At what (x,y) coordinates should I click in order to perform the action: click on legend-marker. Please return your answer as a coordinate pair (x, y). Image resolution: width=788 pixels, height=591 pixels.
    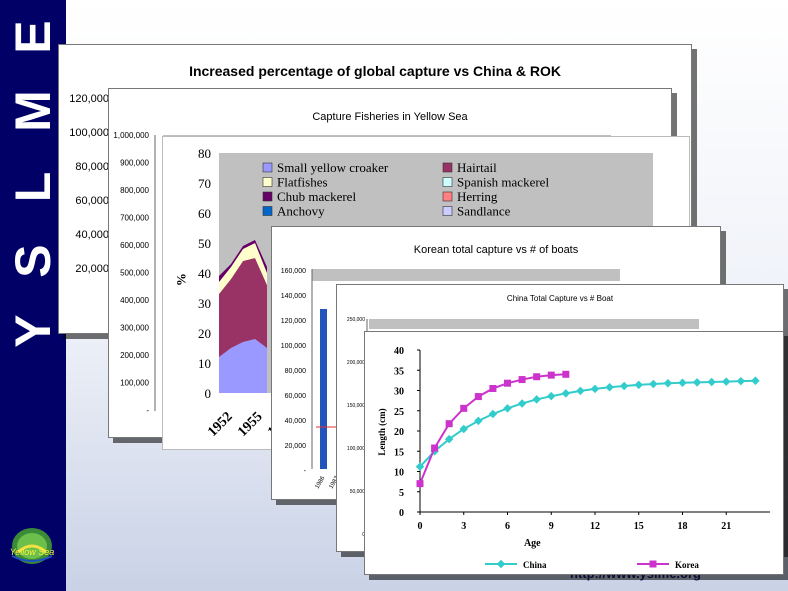
    Looking at the image, I should click on (653, 564).